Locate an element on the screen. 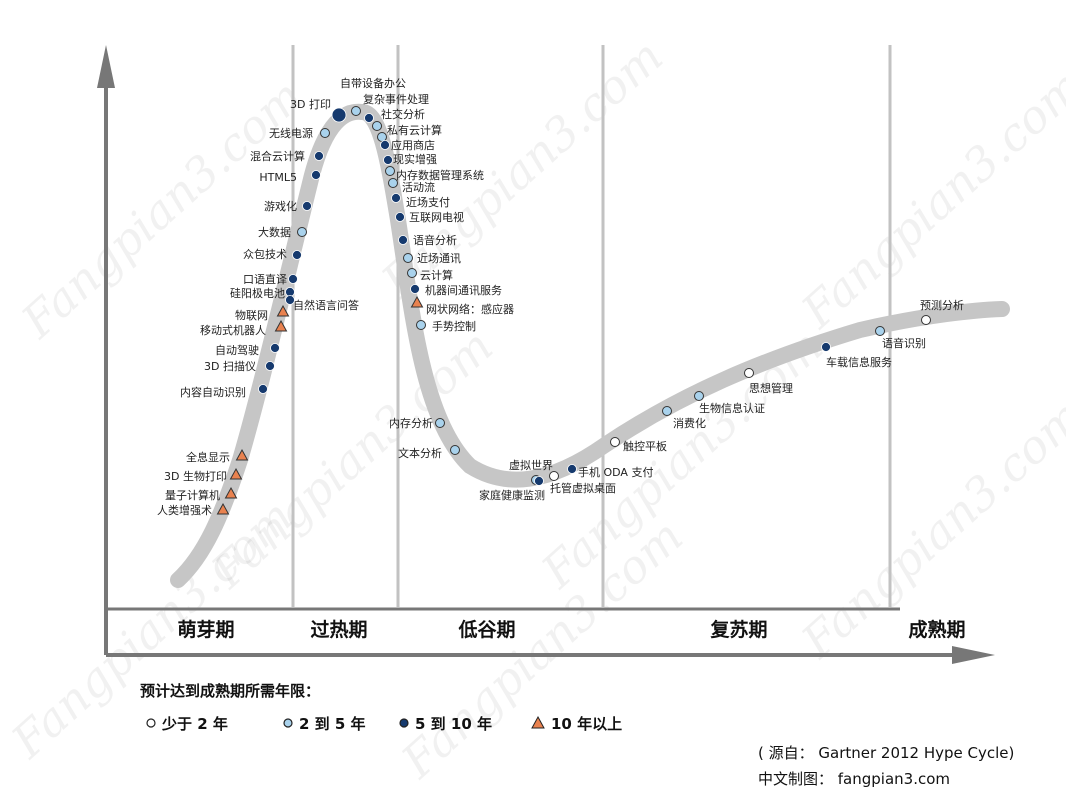 Image resolution: width=1066 pixels, height=800 pixels. phase-label: 低谷期 is located at coordinates (486, 629).